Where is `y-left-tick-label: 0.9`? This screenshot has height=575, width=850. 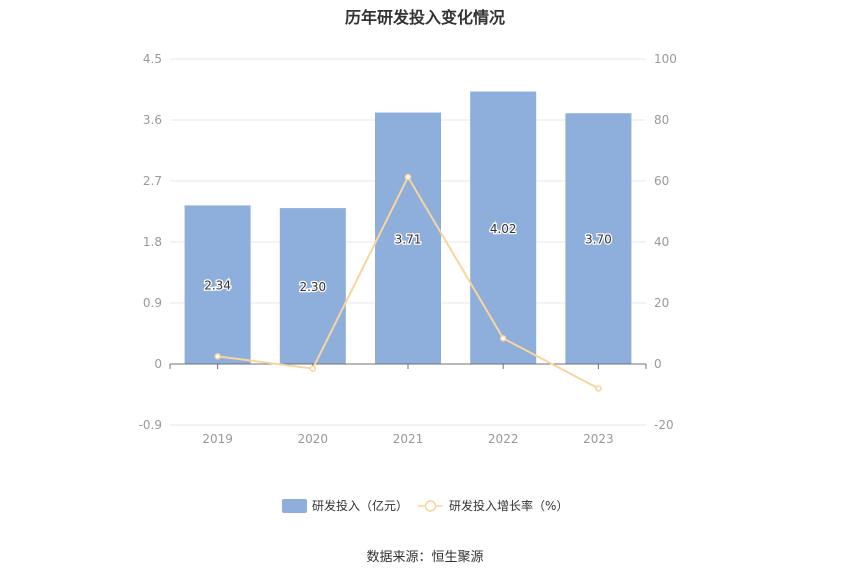
y-left-tick-label: 0.9 is located at coordinates (152, 303).